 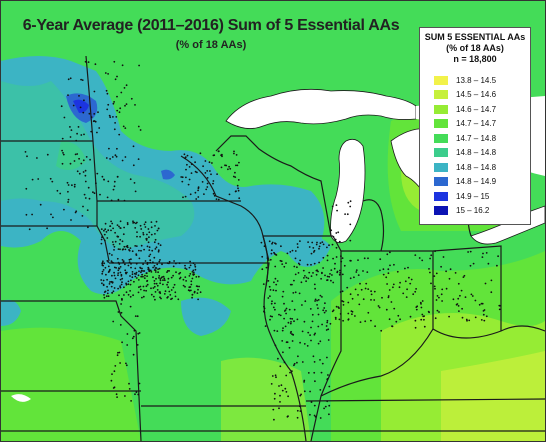 What do you see at coordinates (476, 109) in the screenshot?
I see `legend-label: 14.6 – 14.7` at bounding box center [476, 109].